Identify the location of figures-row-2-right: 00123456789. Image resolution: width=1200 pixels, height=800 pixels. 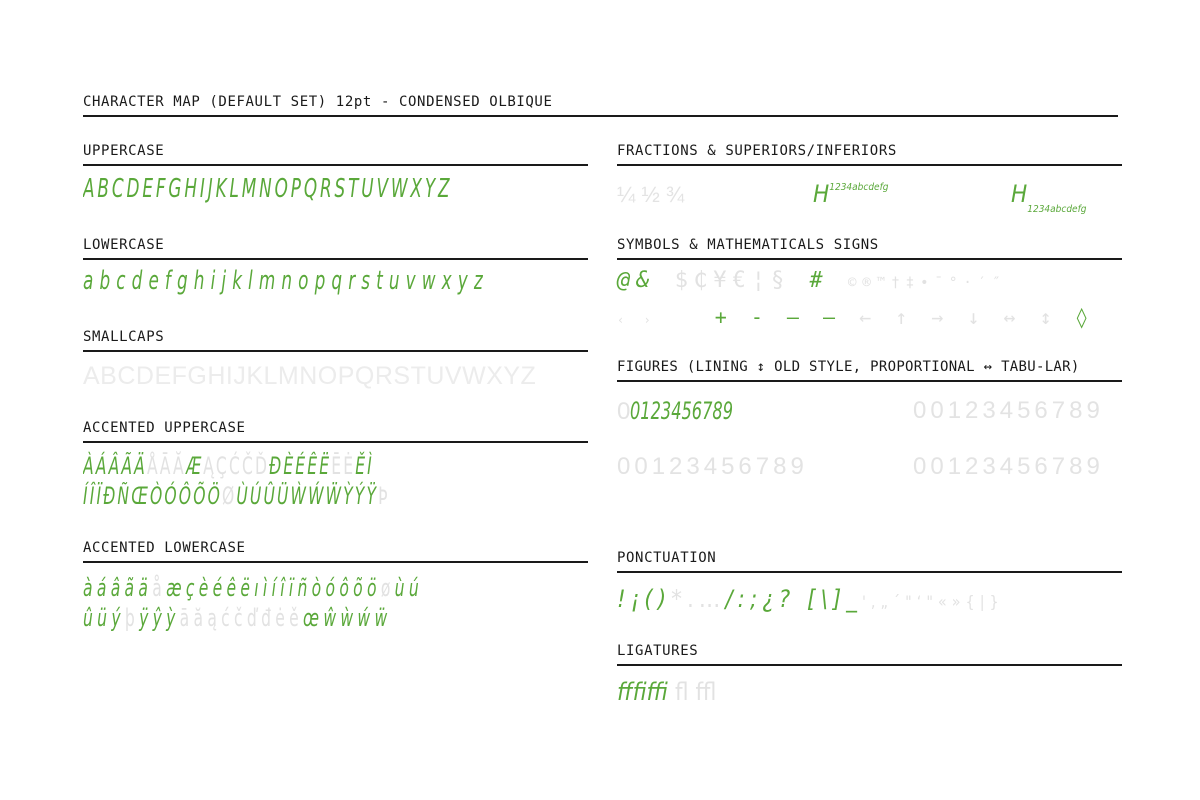
(1008, 466).